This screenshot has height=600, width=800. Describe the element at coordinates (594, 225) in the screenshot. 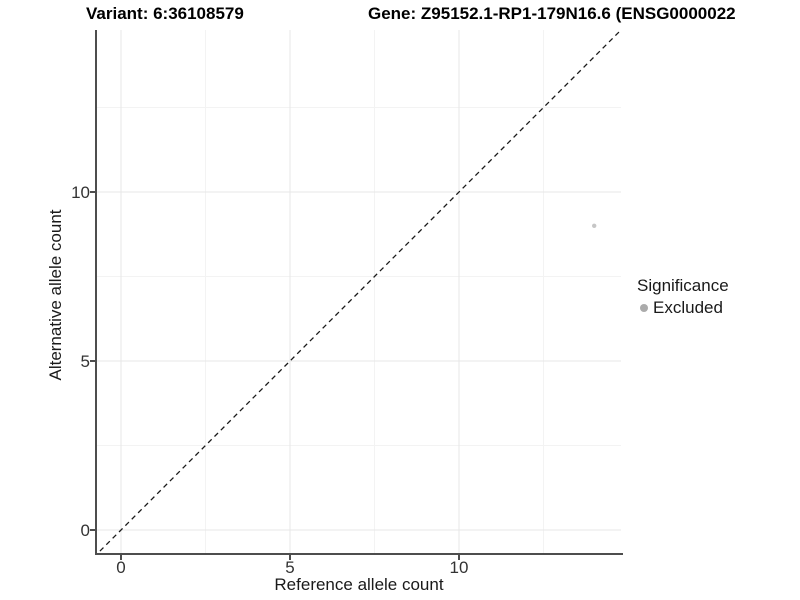

I see `data-point` at that location.